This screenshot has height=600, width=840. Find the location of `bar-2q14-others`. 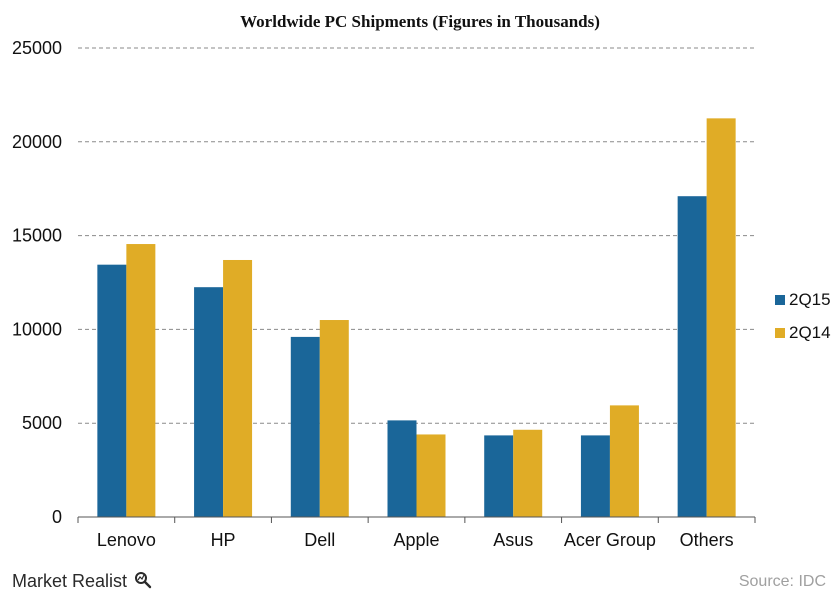

bar-2q14-others is located at coordinates (721, 317).